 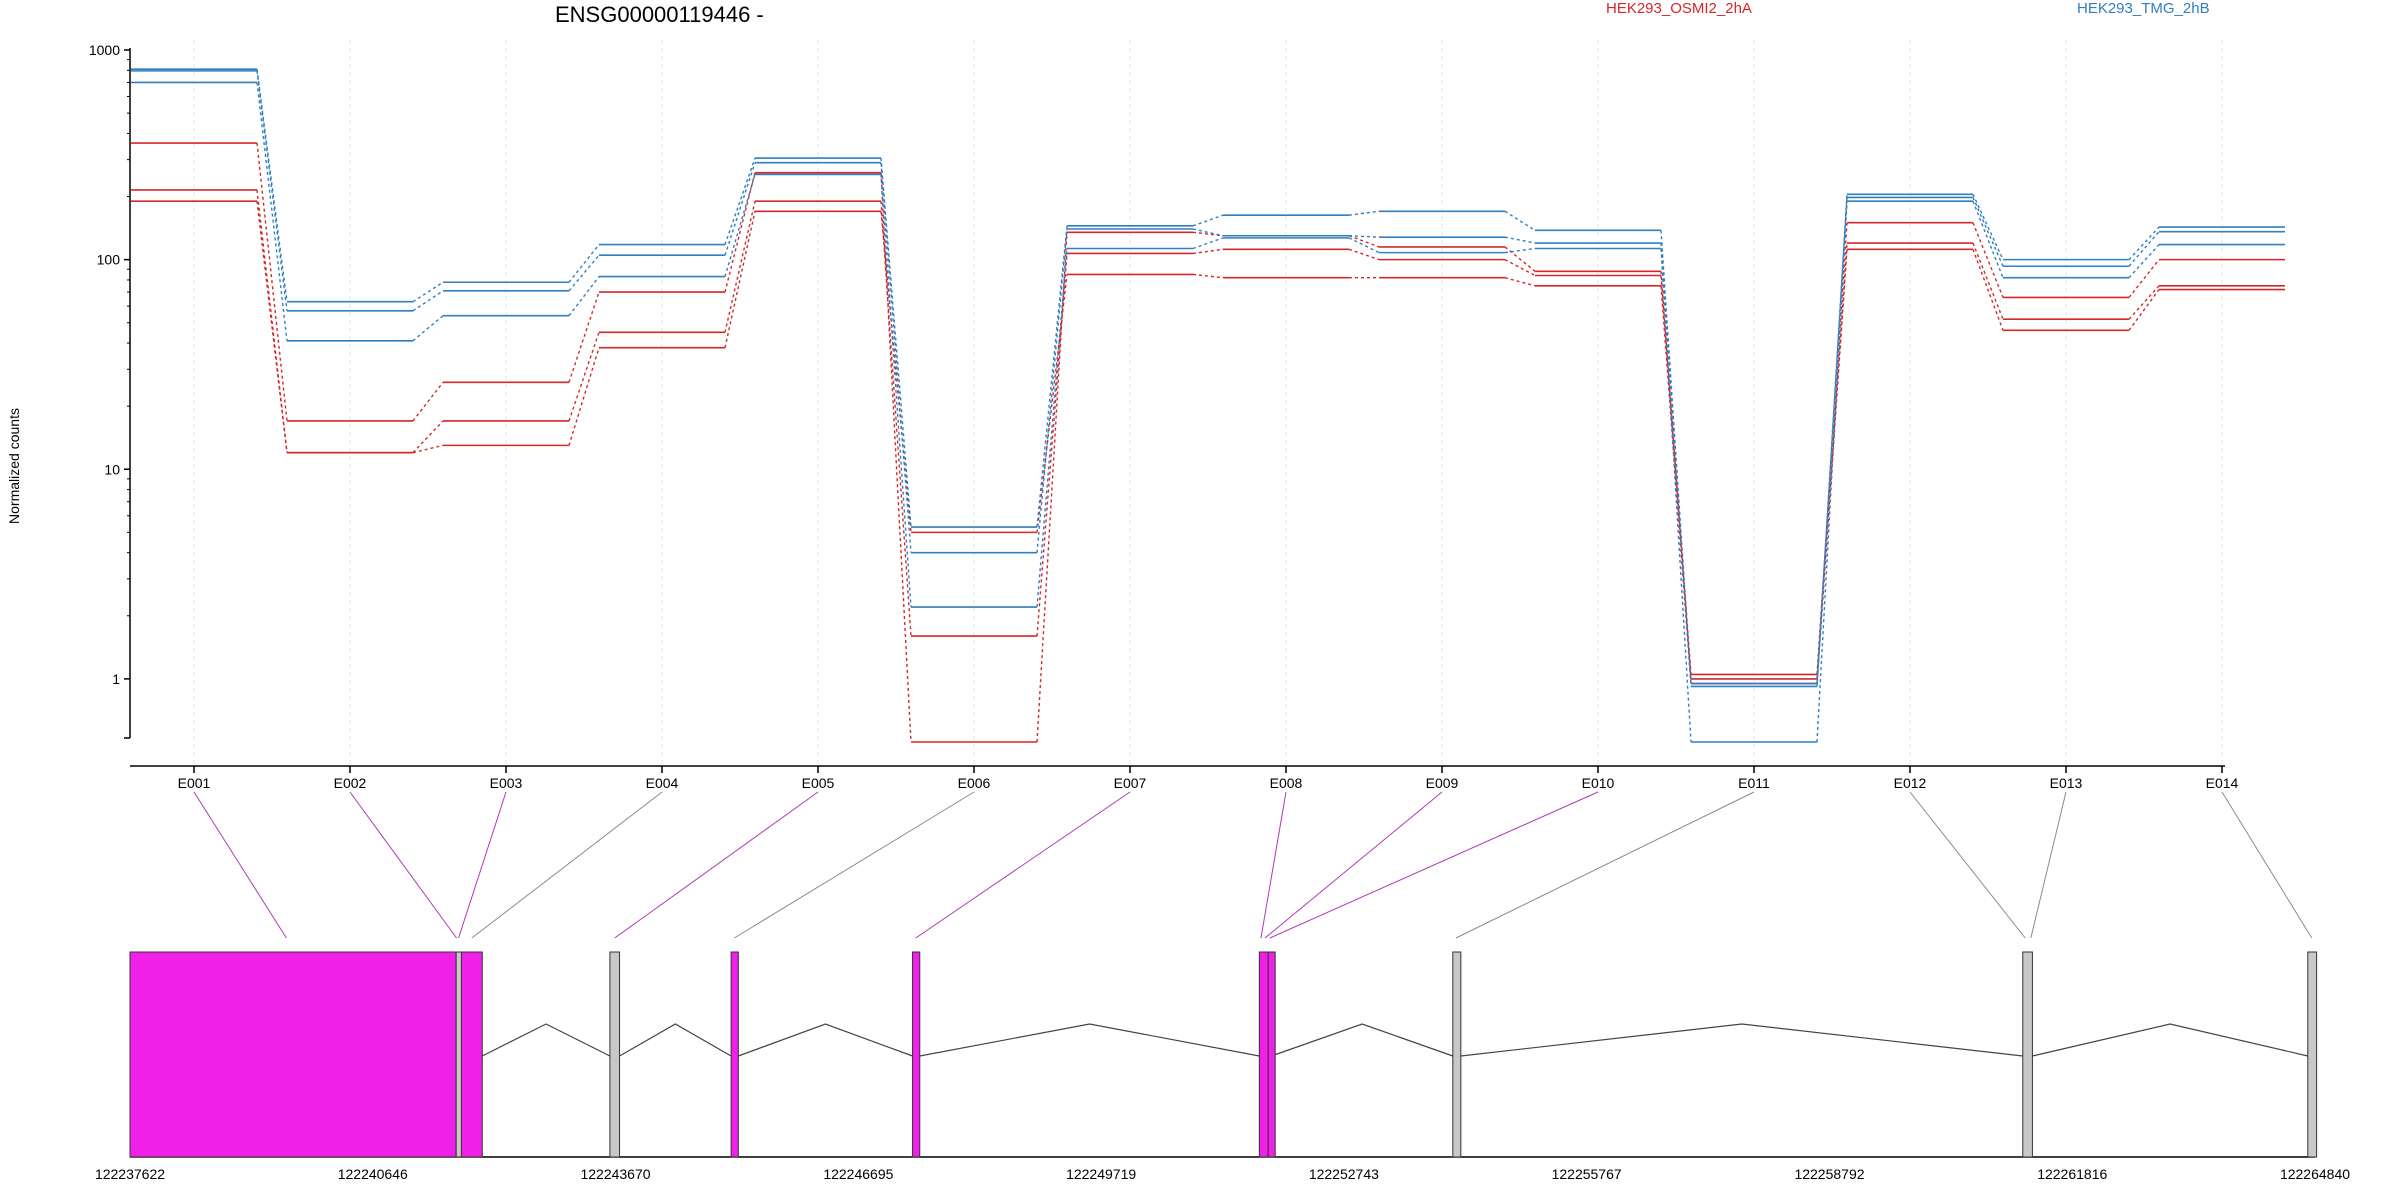 What do you see at coordinates (1587, 1174) in the screenshot?
I see `genomic-tick-label: 122255767` at bounding box center [1587, 1174].